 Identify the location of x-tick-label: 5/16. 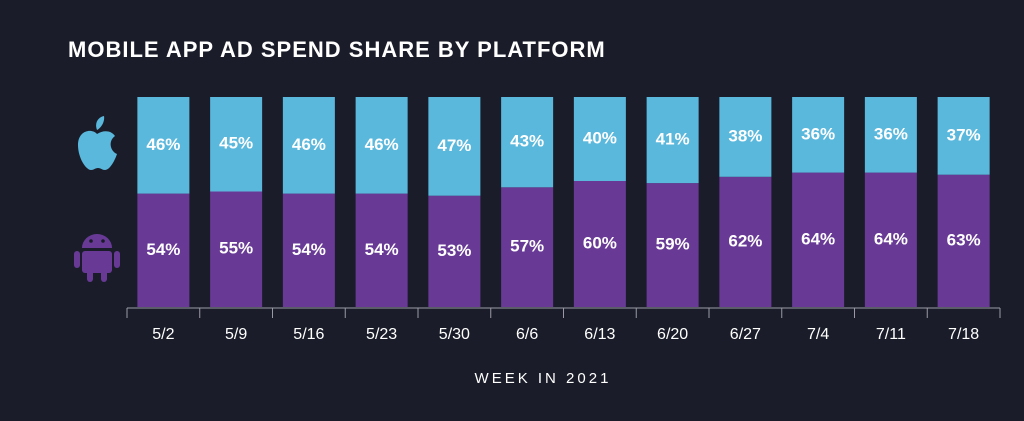
(308, 334).